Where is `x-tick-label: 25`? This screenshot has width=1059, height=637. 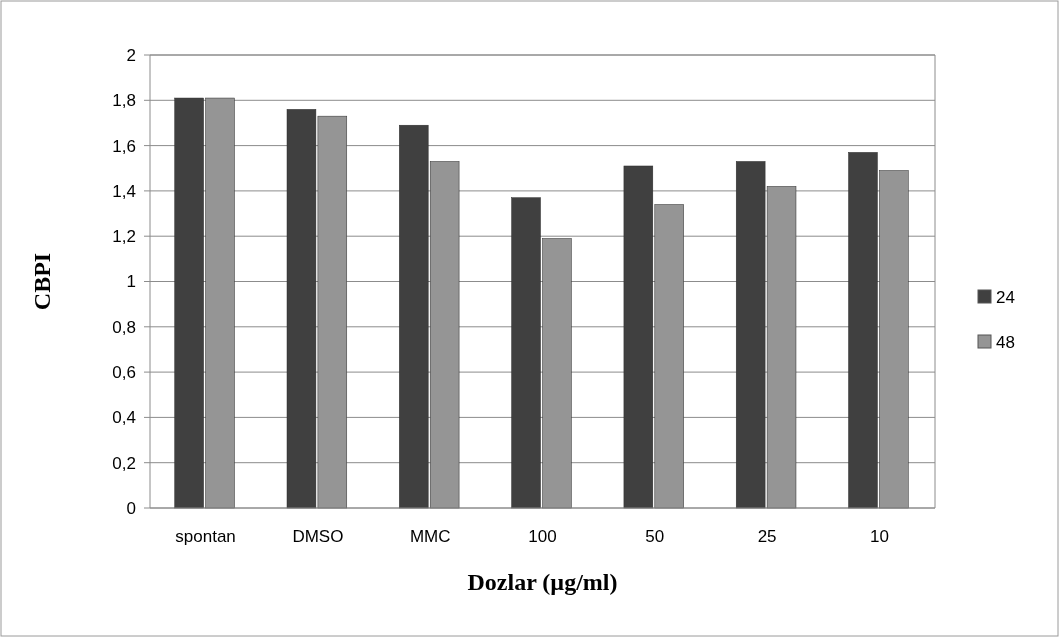 x-tick-label: 25 is located at coordinates (767, 536).